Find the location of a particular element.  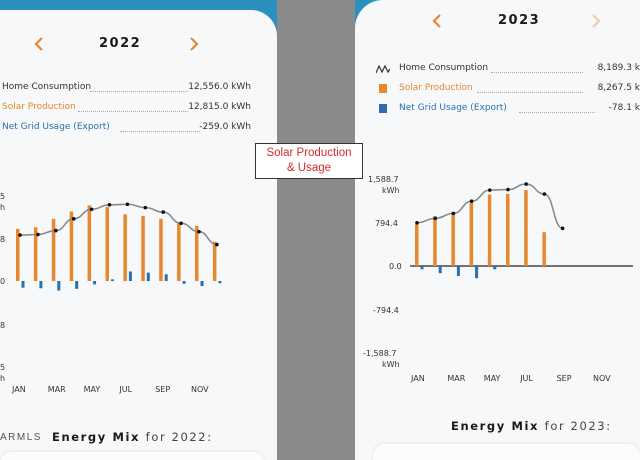

legend-home-consumption: Home Consumption 12,556.0 kWh is located at coordinates (138, 88).